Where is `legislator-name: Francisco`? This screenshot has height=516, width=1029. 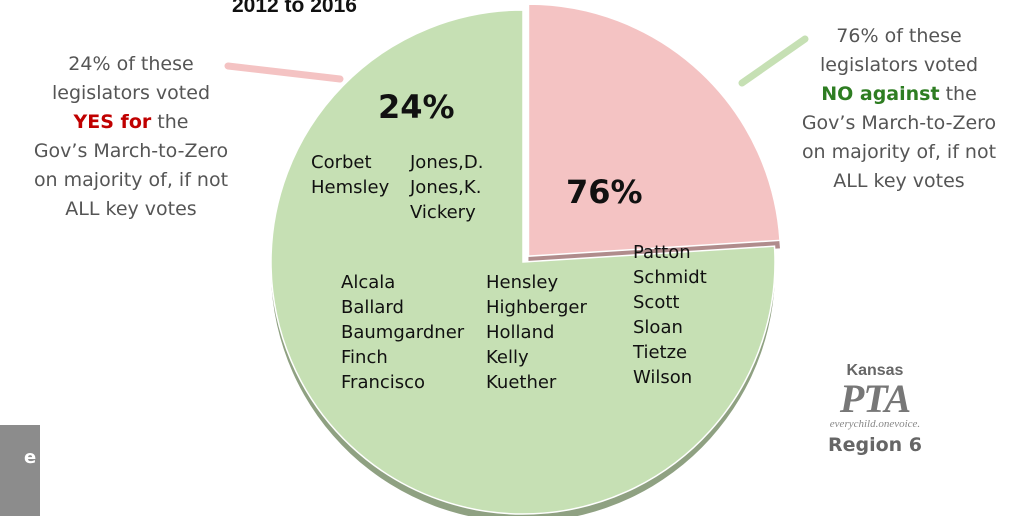 legislator-name: Francisco is located at coordinates (383, 382).